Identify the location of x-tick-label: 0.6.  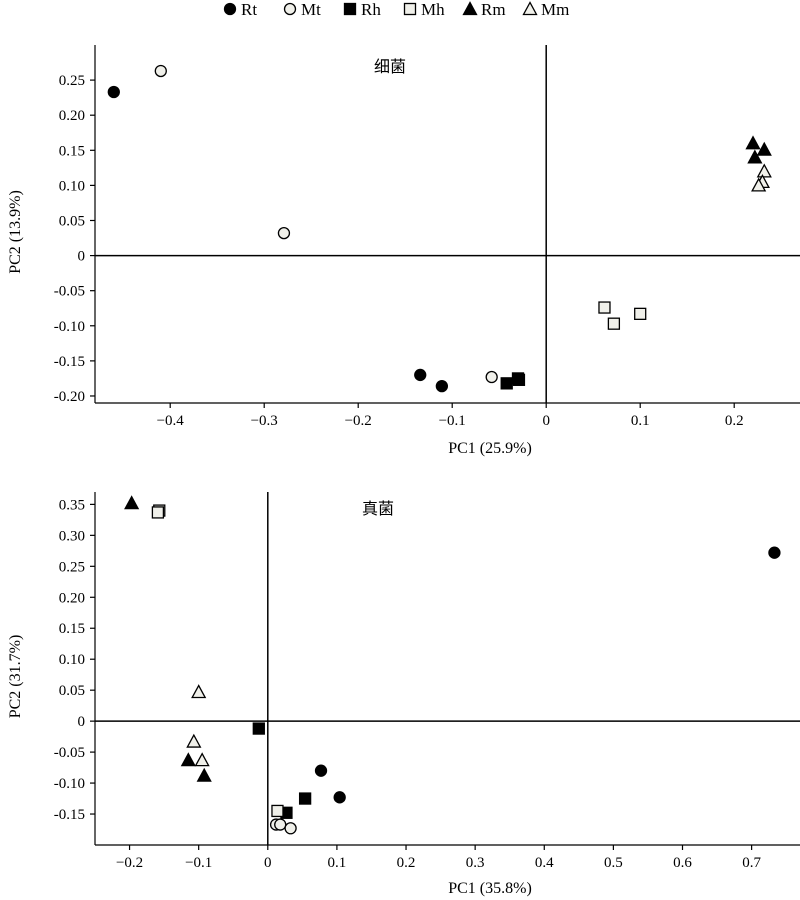
(682, 863).